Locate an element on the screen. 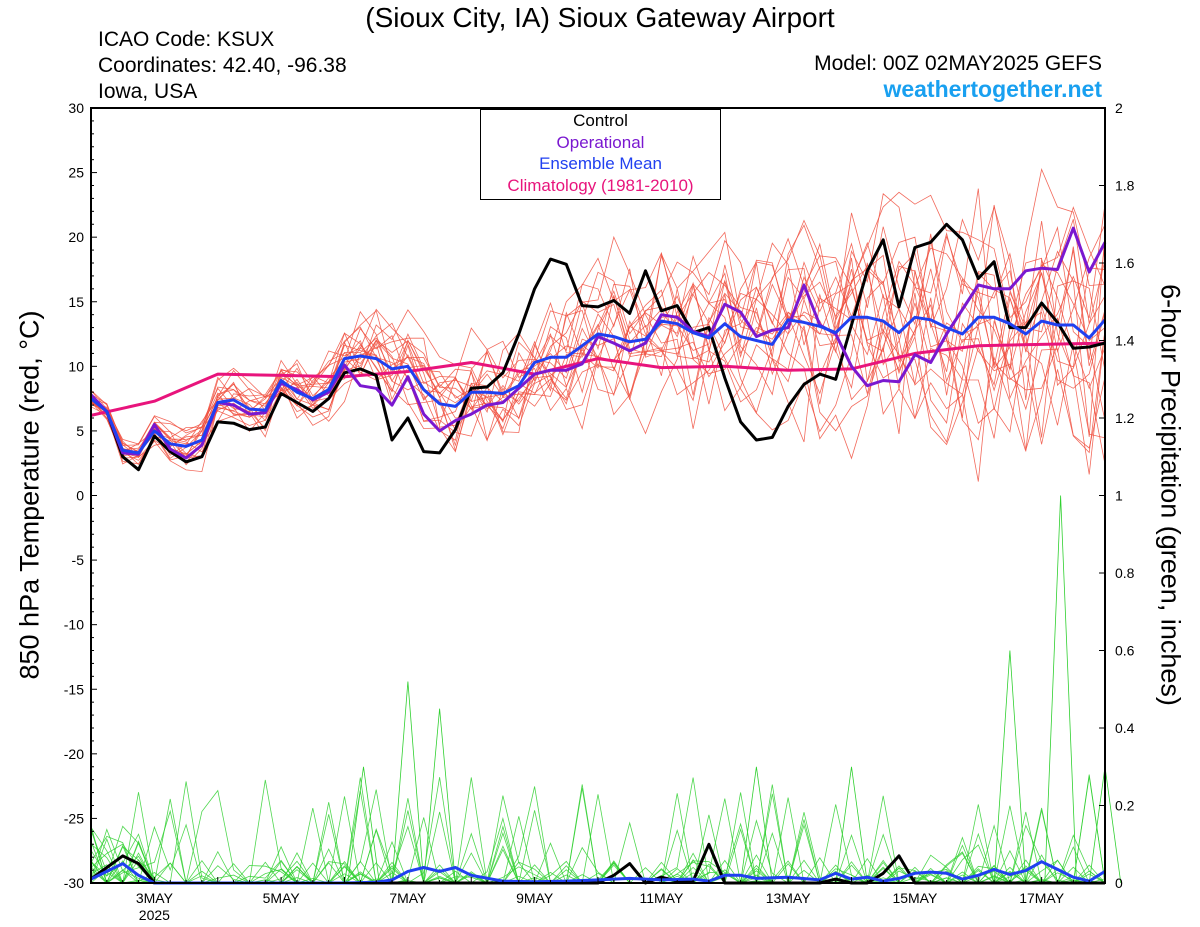 This screenshot has height=927, width=1200. y-left-tick-label: 25 is located at coordinates (76, 173).